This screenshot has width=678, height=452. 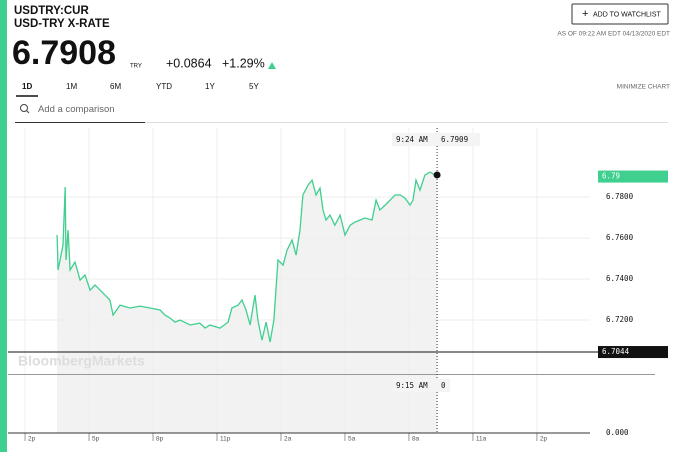 What do you see at coordinates (617, 432) in the screenshot?
I see `y-floor-label: 0.000` at bounding box center [617, 432].